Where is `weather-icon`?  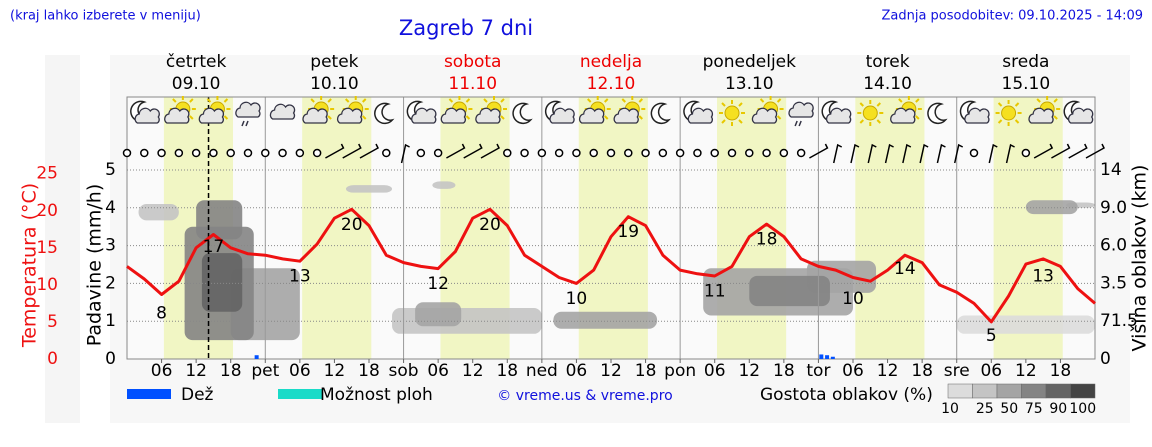 weather-icon is located at coordinates (801, 114).